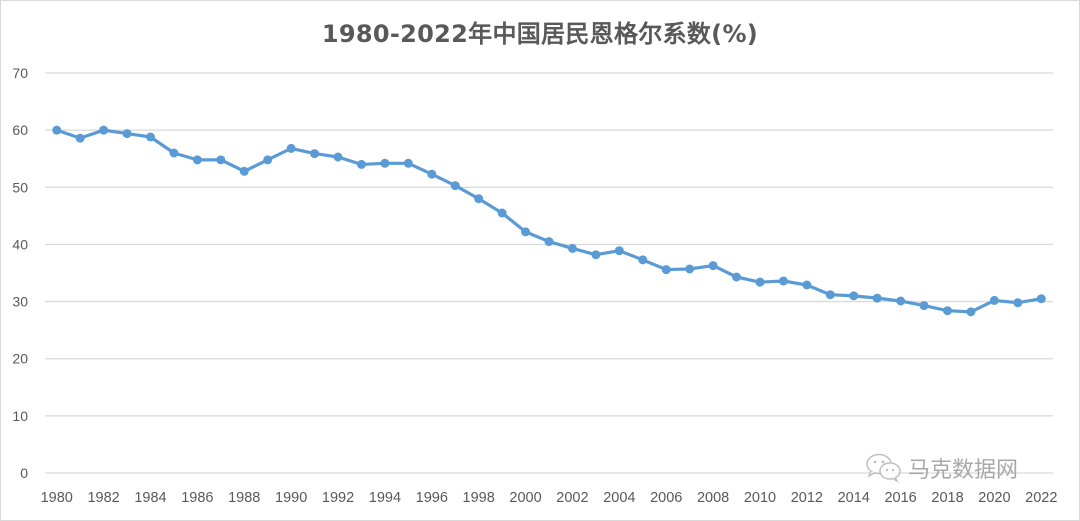 Image resolution: width=1080 pixels, height=521 pixels. Describe the element at coordinates (947, 498) in the screenshot. I see `x-tick-label: 2018` at that location.